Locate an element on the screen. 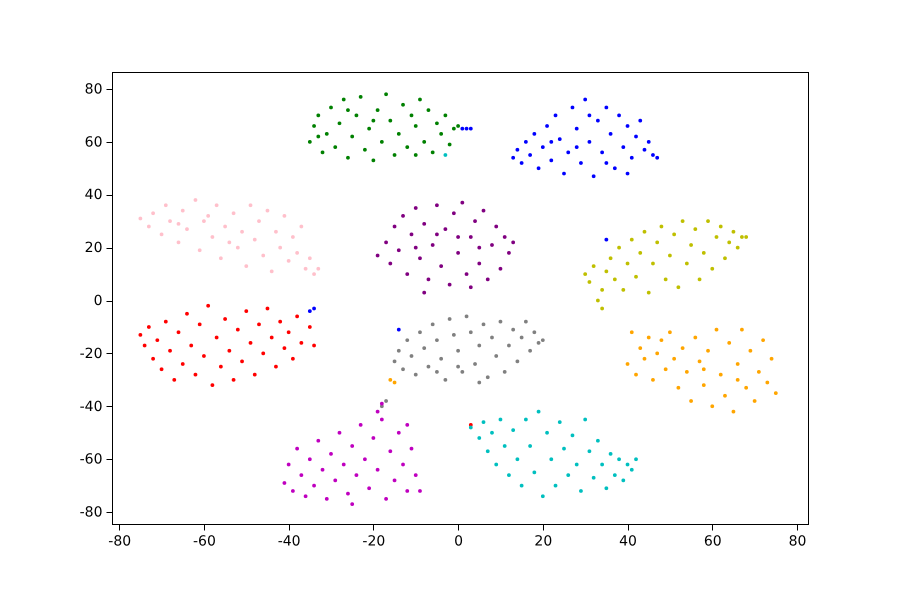  x-tick-label: -40 is located at coordinates (289, 542).